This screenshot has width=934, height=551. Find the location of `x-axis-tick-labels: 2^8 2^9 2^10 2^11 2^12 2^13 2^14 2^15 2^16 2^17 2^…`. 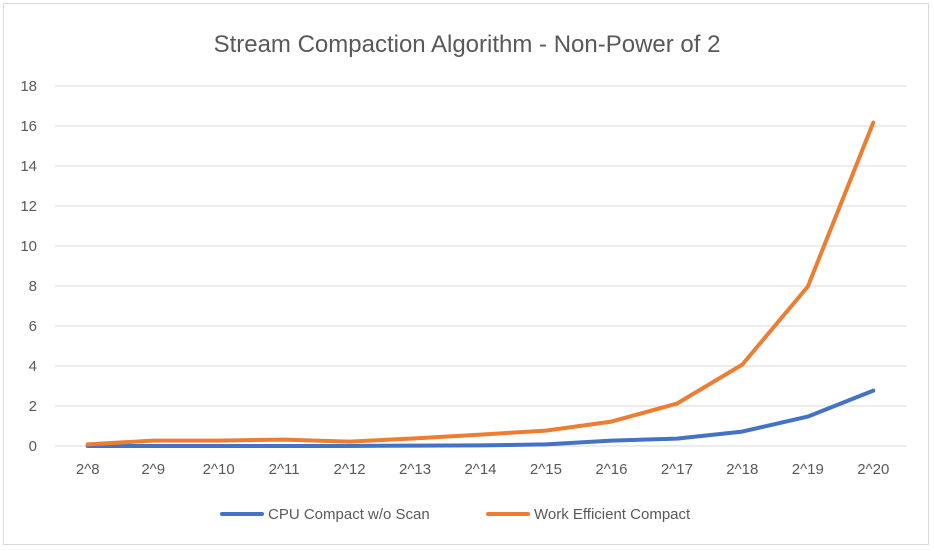

x-axis-tick-labels: 2^8 2^9 2^10 2^11 2^12 2^13 2^14 2^15 2^16 2^17 2^… is located at coordinates (482, 469).